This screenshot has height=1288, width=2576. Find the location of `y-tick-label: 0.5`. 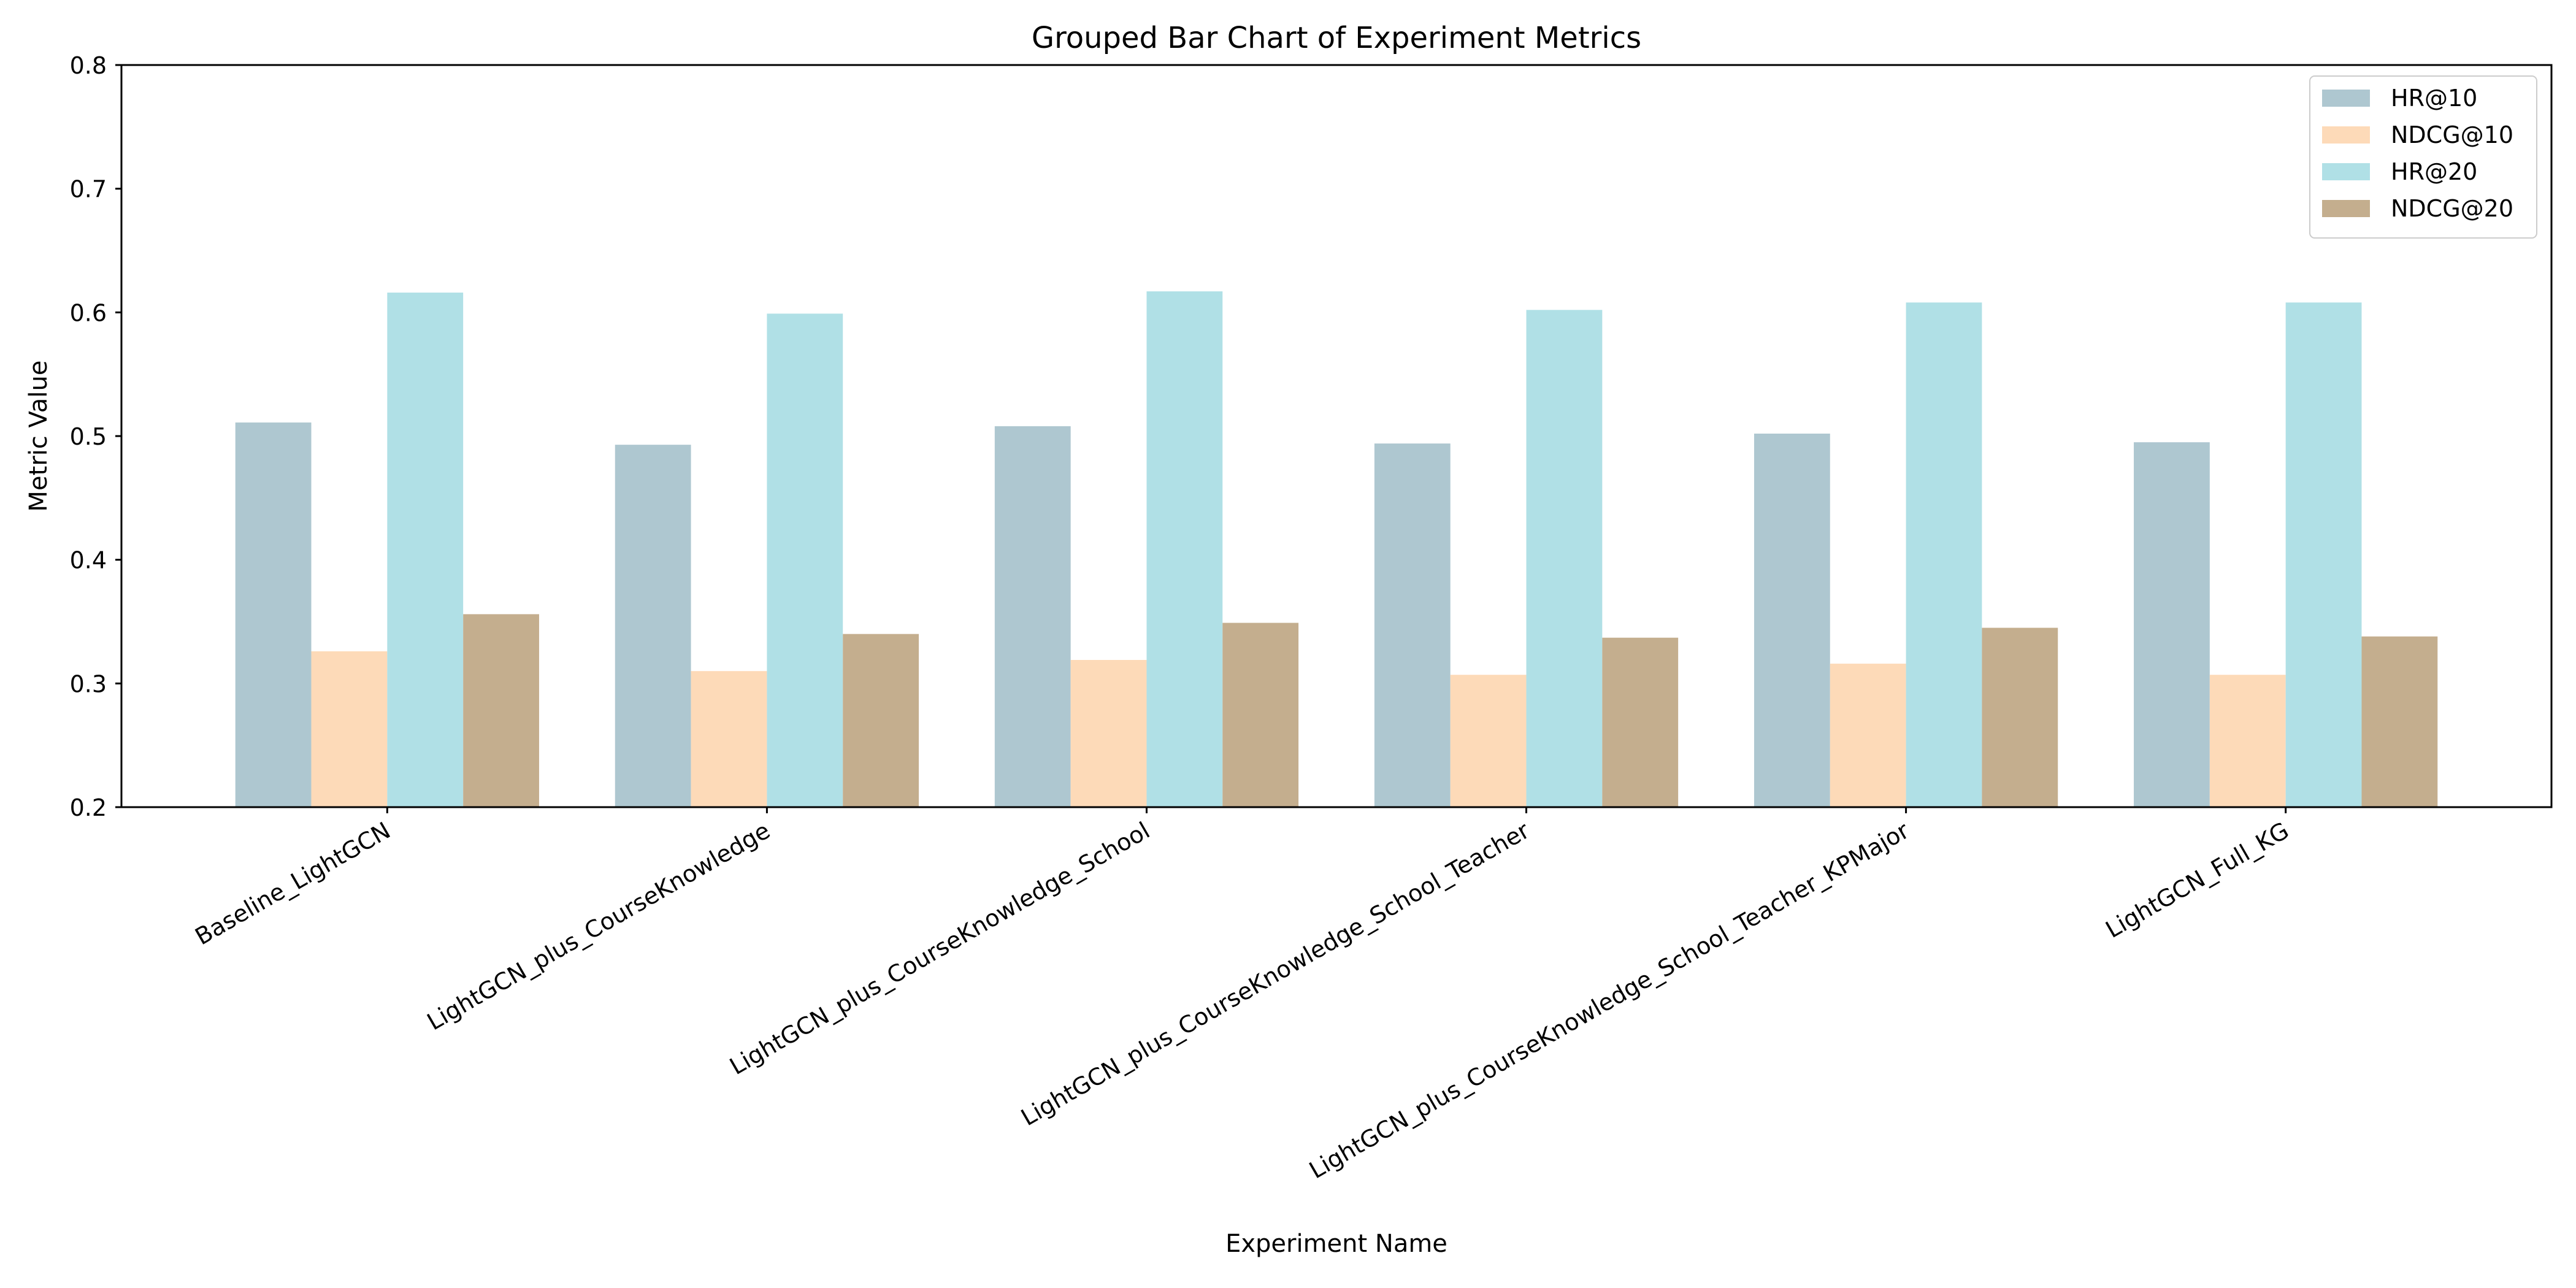

y-tick-label: 0.5 is located at coordinates (88, 436).